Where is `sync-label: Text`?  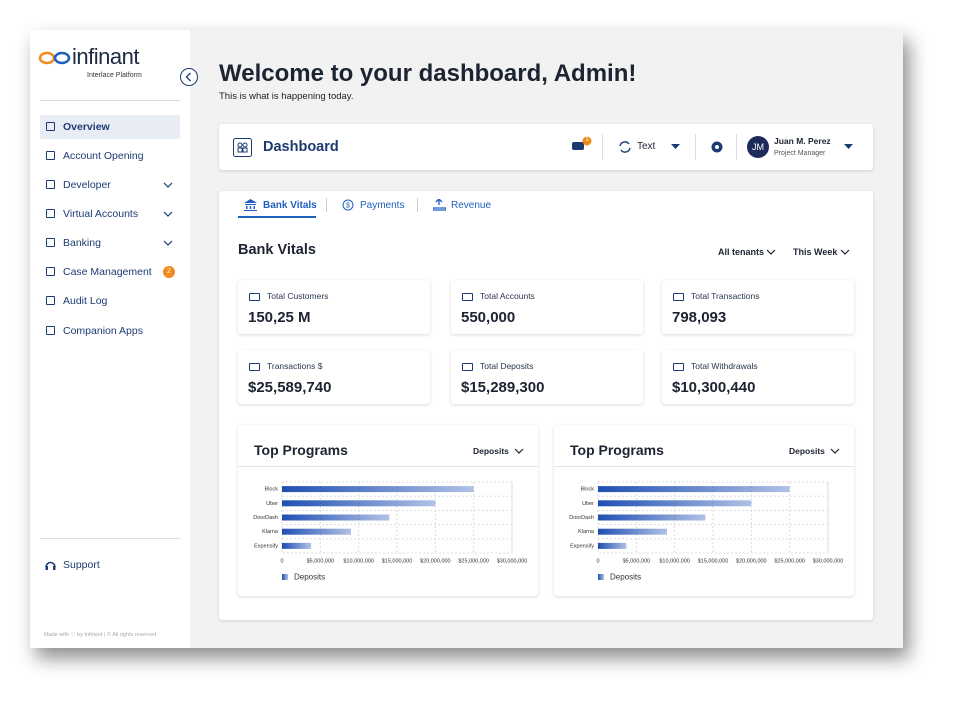 sync-label: Text is located at coordinates (646, 146).